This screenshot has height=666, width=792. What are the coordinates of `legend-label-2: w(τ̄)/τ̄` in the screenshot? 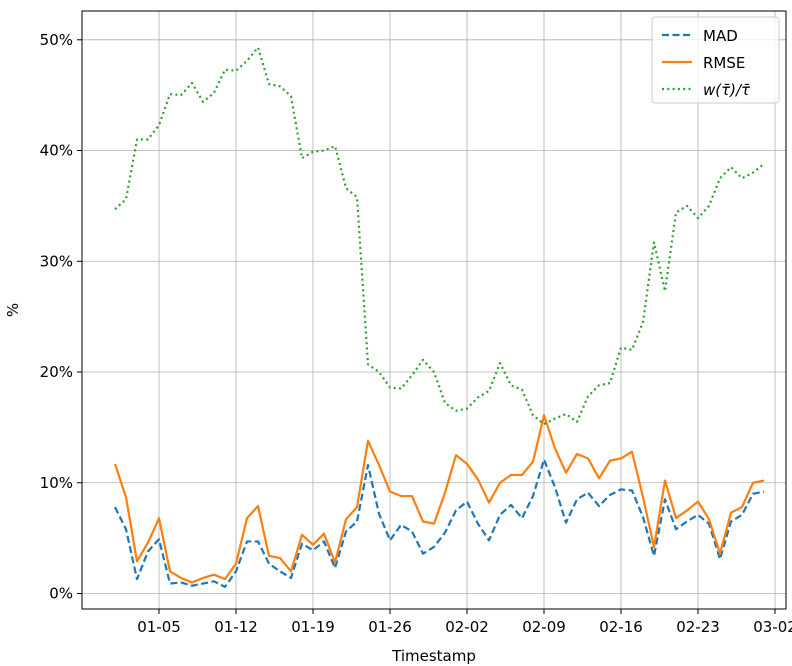 It's located at (727, 90).